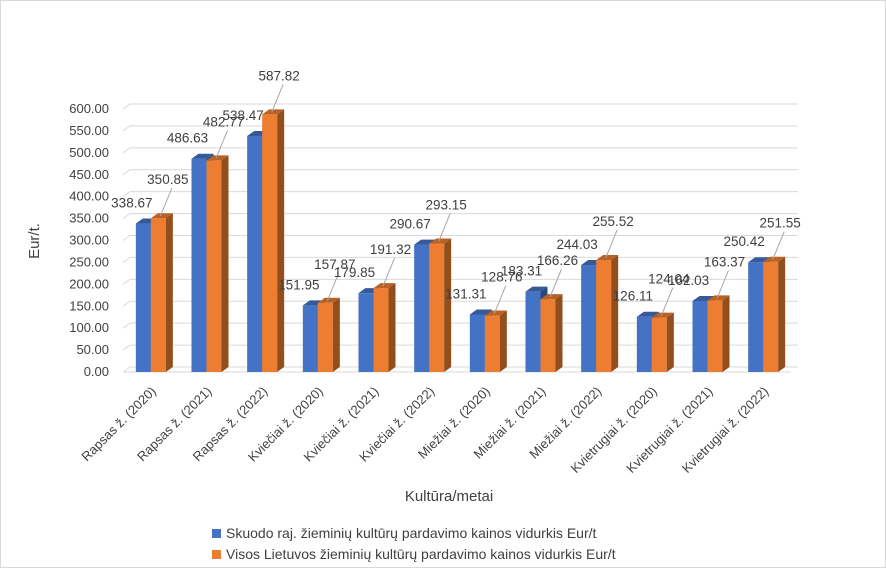 This screenshot has width=886, height=572. What do you see at coordinates (501, 277) in the screenshot?
I see `data-label: 128.76` at bounding box center [501, 277].